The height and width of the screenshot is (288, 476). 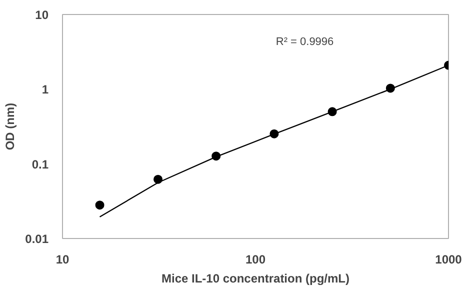 What do you see at coordinates (99, 205) in the screenshot?
I see `point` at bounding box center [99, 205].